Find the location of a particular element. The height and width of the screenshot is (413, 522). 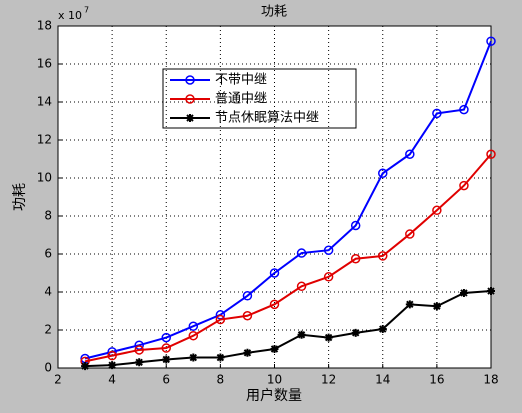

y-tick-label: 12 is located at coordinates (44, 140).